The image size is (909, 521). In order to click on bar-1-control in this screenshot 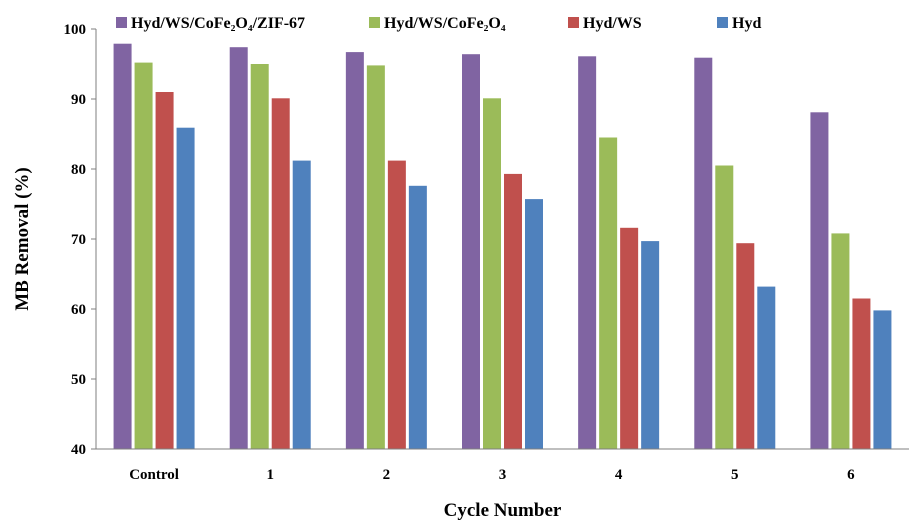, I will do `click(122, 246)`.